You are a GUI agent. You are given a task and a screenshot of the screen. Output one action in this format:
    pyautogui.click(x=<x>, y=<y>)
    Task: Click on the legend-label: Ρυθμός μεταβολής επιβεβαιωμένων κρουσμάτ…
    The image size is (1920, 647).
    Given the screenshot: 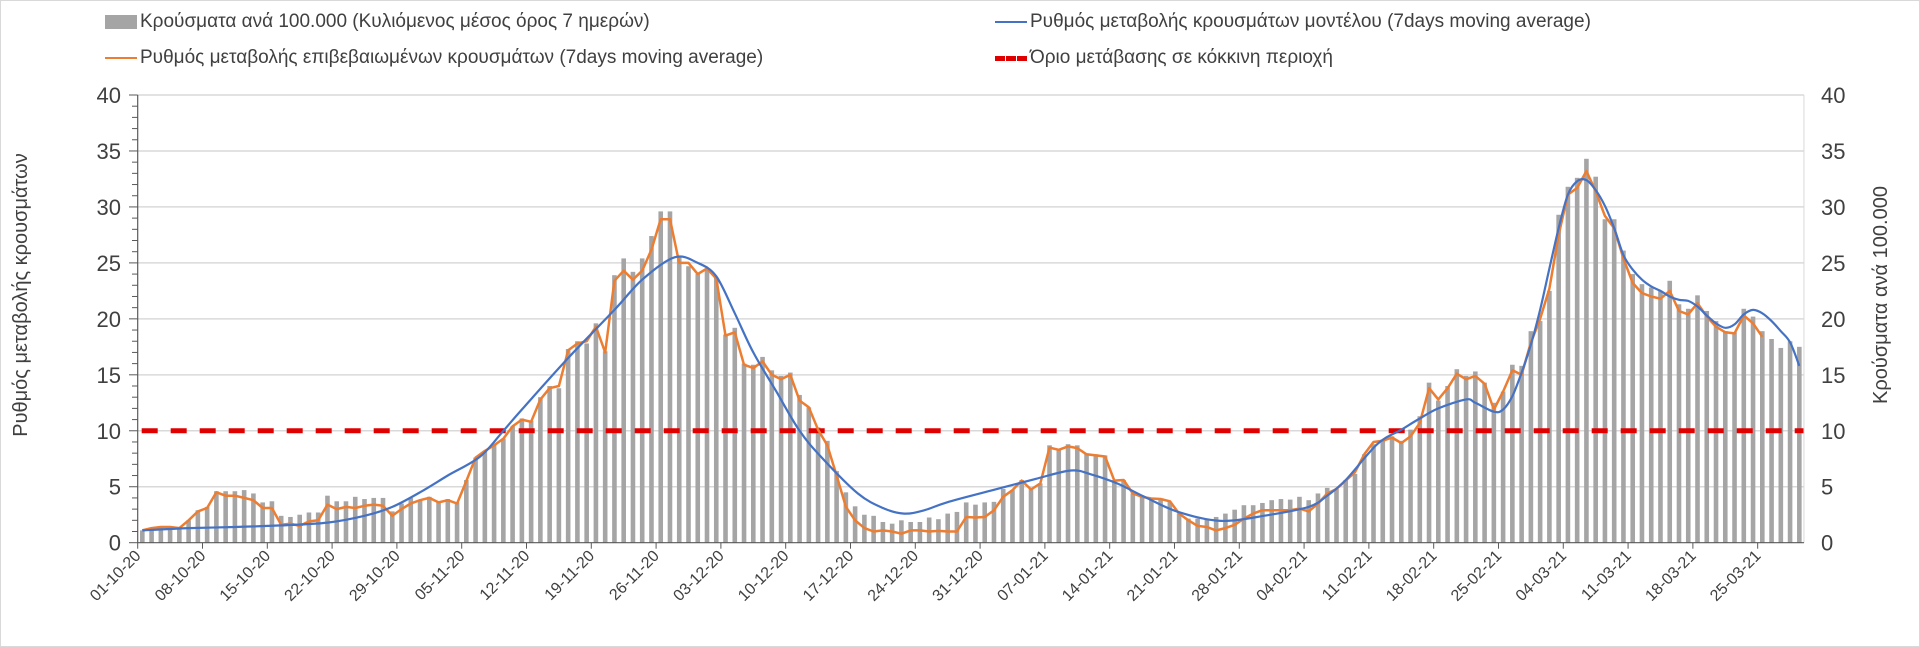 What is the action you would take?
    pyautogui.click(x=452, y=57)
    